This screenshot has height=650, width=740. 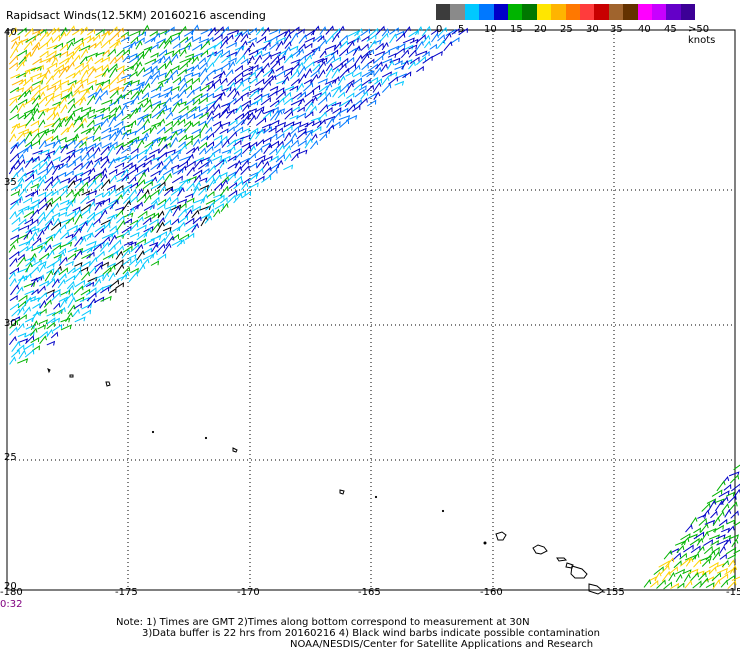 I want to click on lon-label: -160, so click(x=491, y=592).